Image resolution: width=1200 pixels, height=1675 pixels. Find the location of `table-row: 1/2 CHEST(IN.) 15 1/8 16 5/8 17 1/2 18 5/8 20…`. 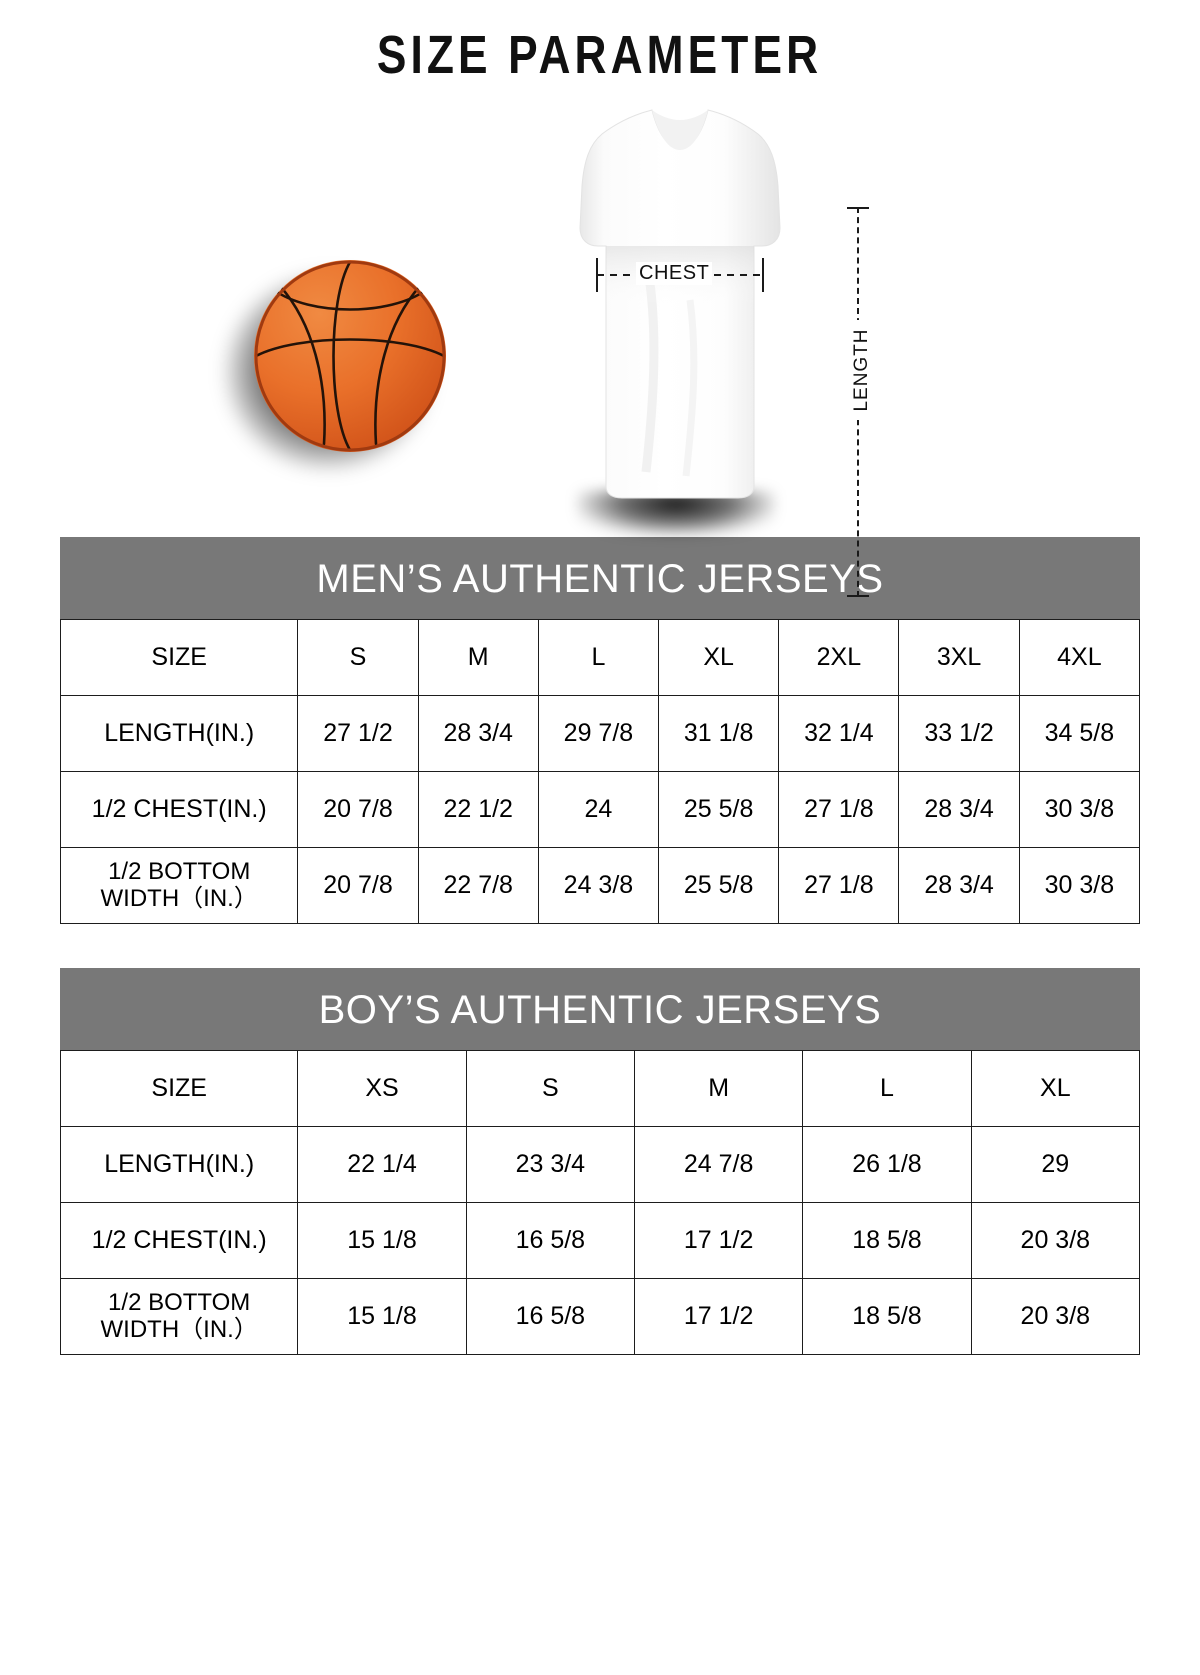

table-row: 1/2 CHEST(IN.) 15 1/8 16 5/8 17 1/2 18 5/8 20… is located at coordinates (600, 1240).